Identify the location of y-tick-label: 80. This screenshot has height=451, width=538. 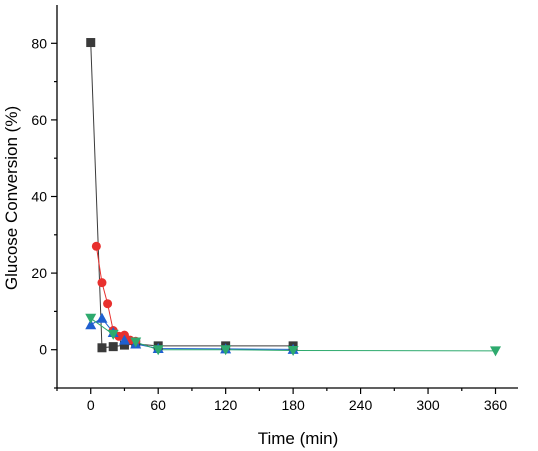
(39, 43).